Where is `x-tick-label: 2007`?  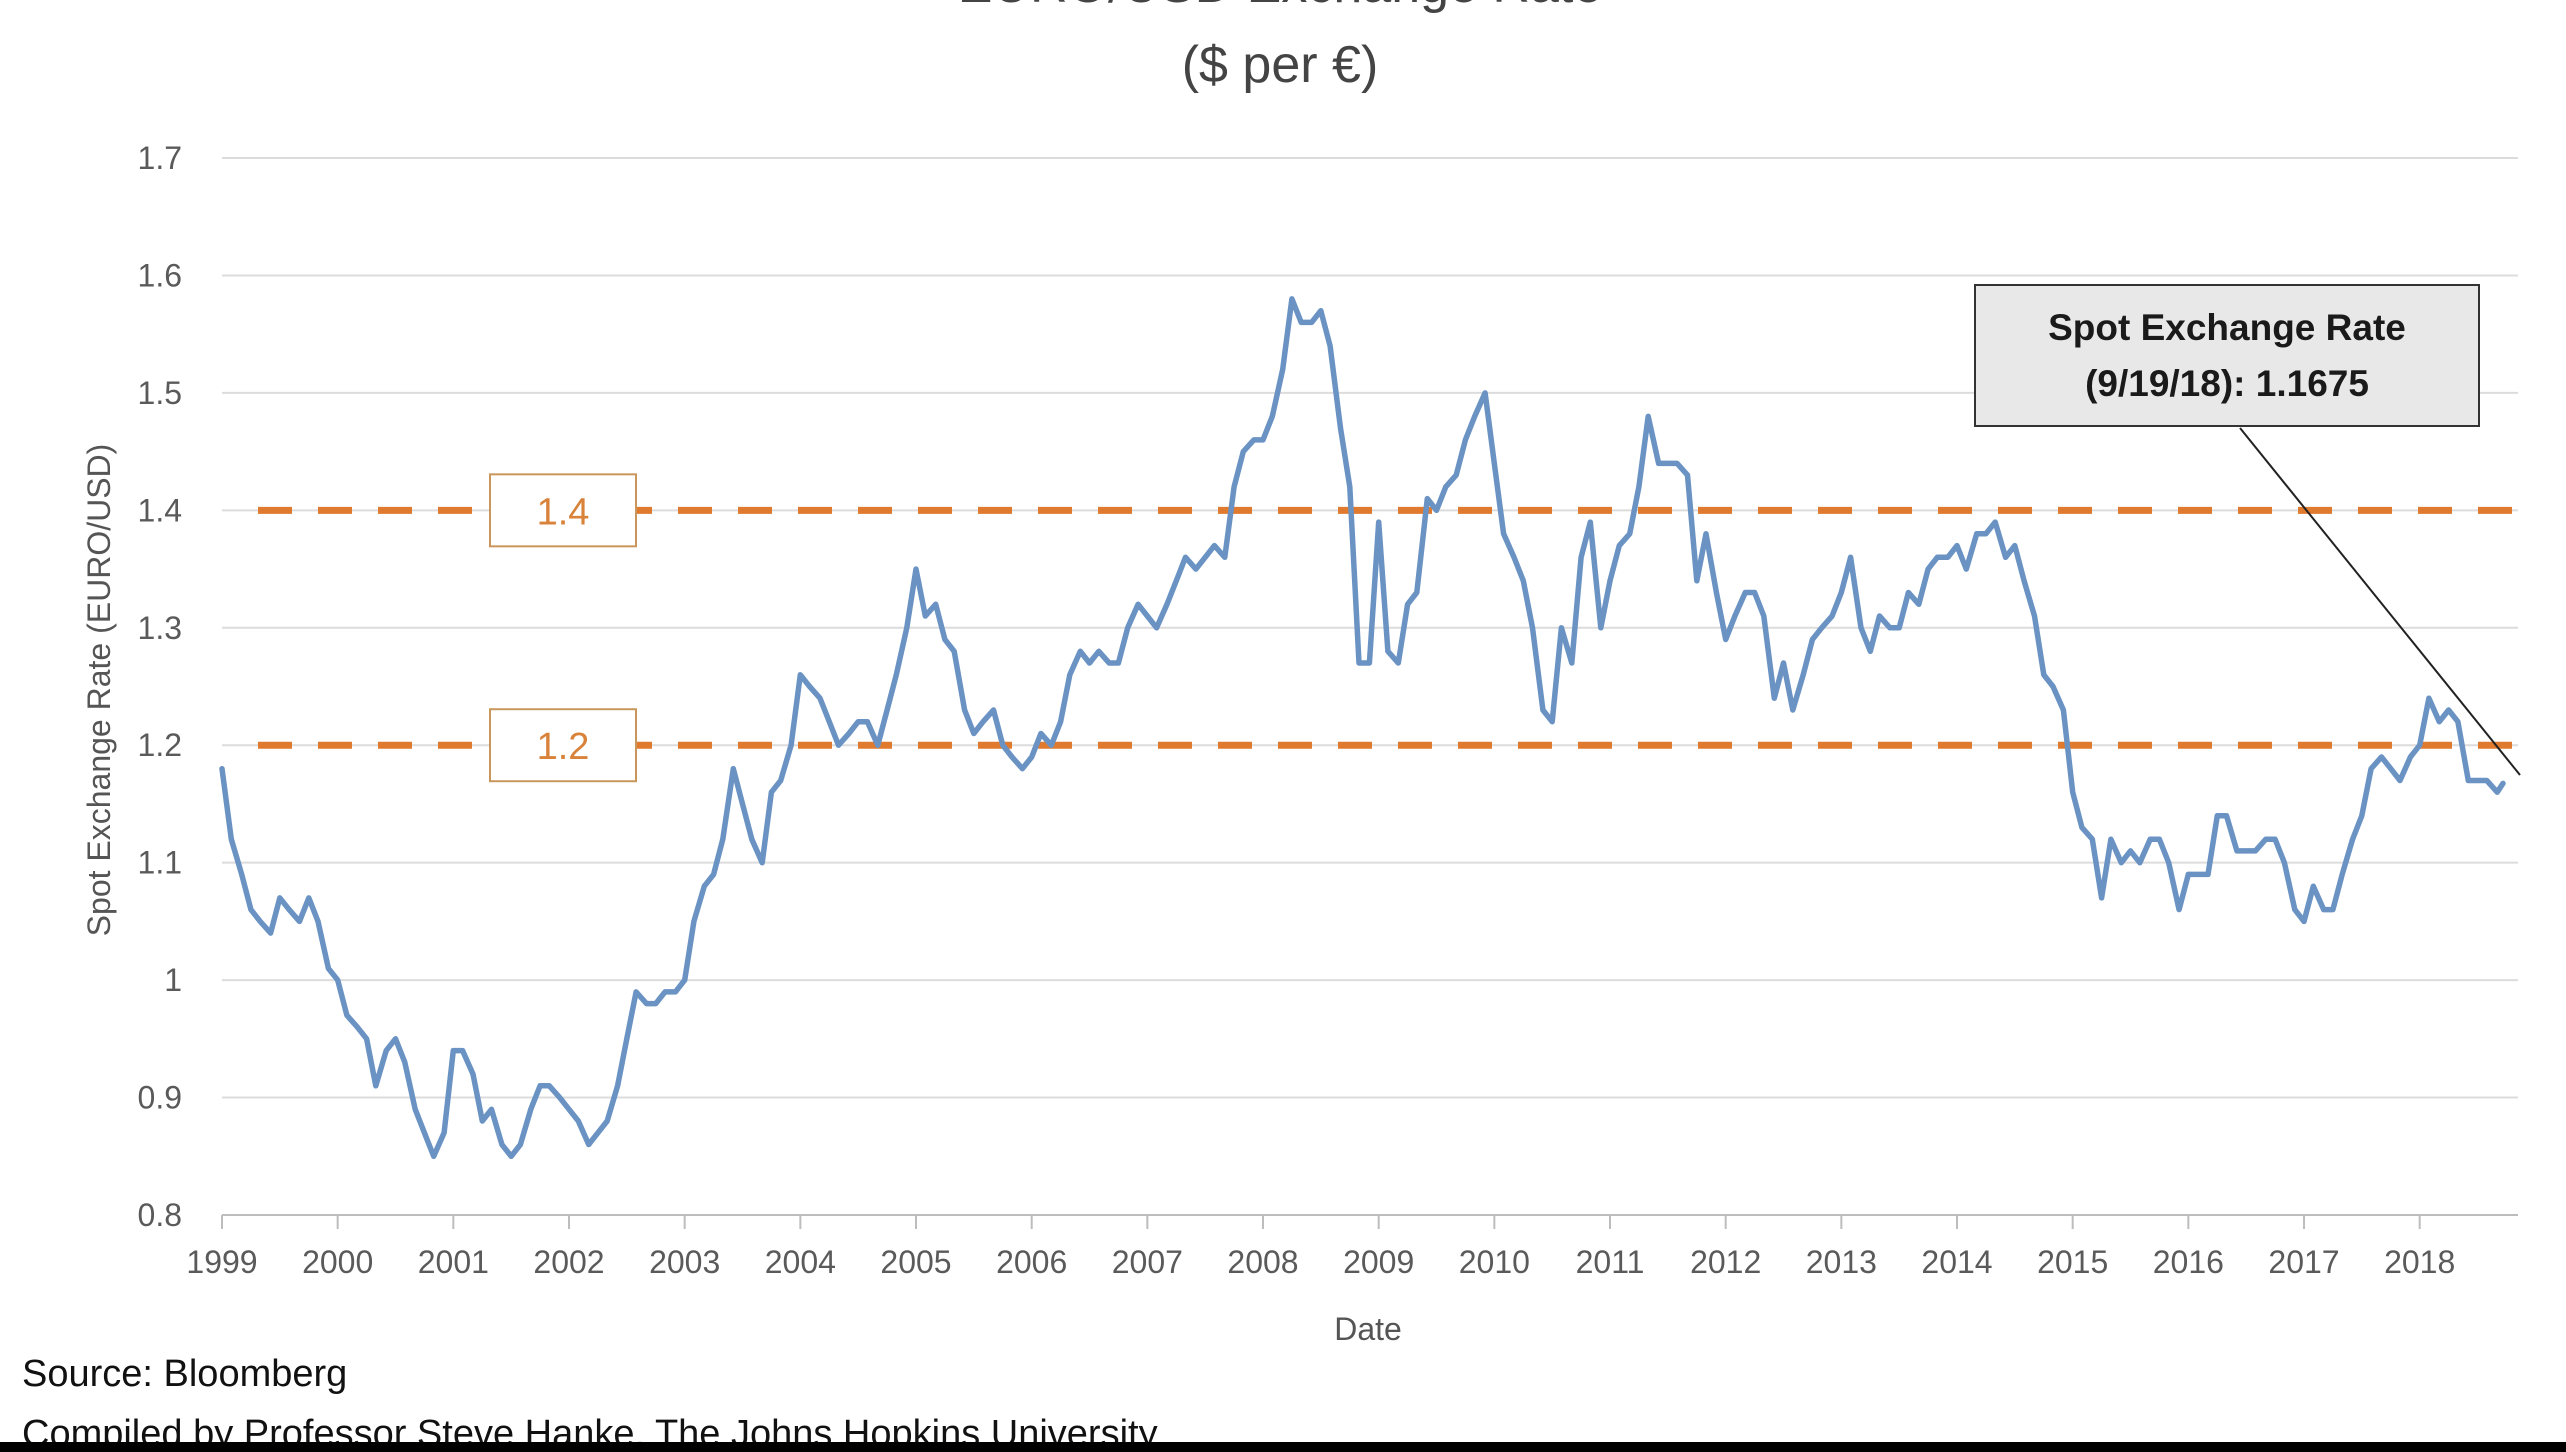
x-tick-label: 2007 is located at coordinates (1147, 1262).